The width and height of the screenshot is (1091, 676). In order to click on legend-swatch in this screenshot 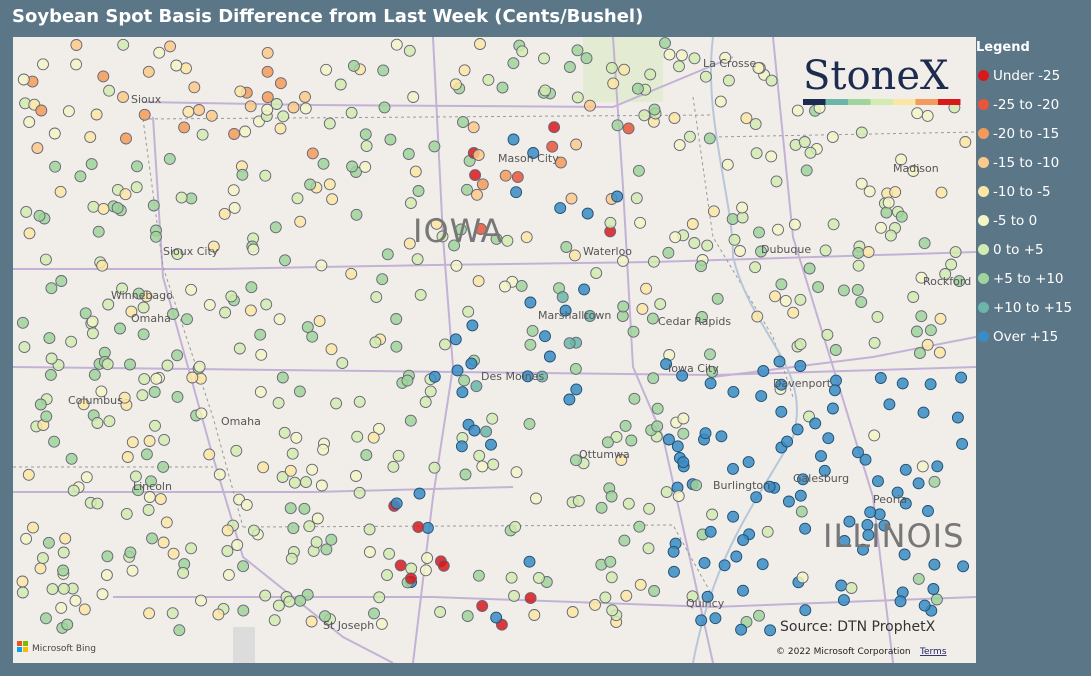, I will do `click(983, 220)`.